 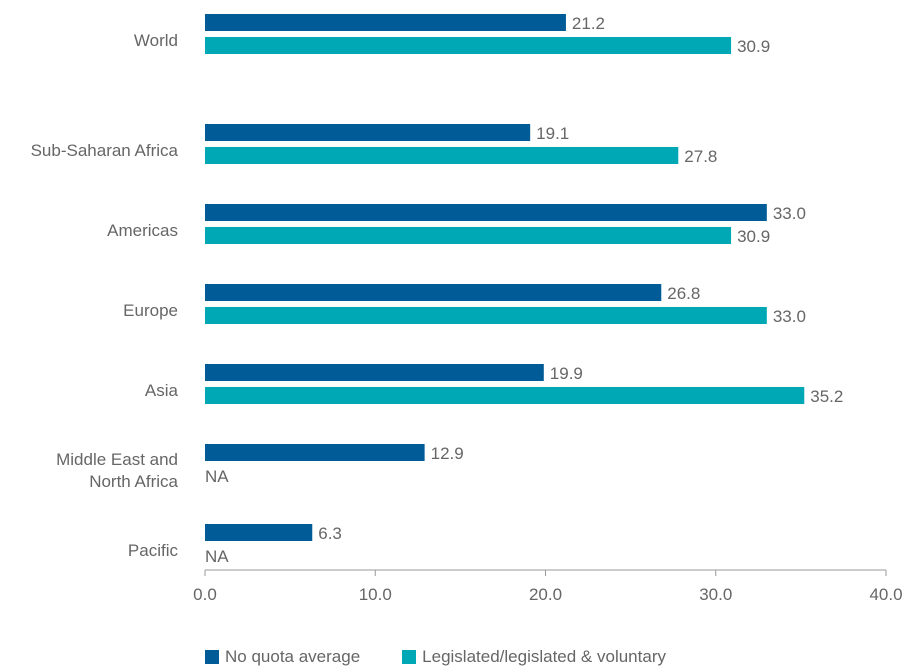 What do you see at coordinates (885, 594) in the screenshot?
I see `x-tick-label: 40.0` at bounding box center [885, 594].